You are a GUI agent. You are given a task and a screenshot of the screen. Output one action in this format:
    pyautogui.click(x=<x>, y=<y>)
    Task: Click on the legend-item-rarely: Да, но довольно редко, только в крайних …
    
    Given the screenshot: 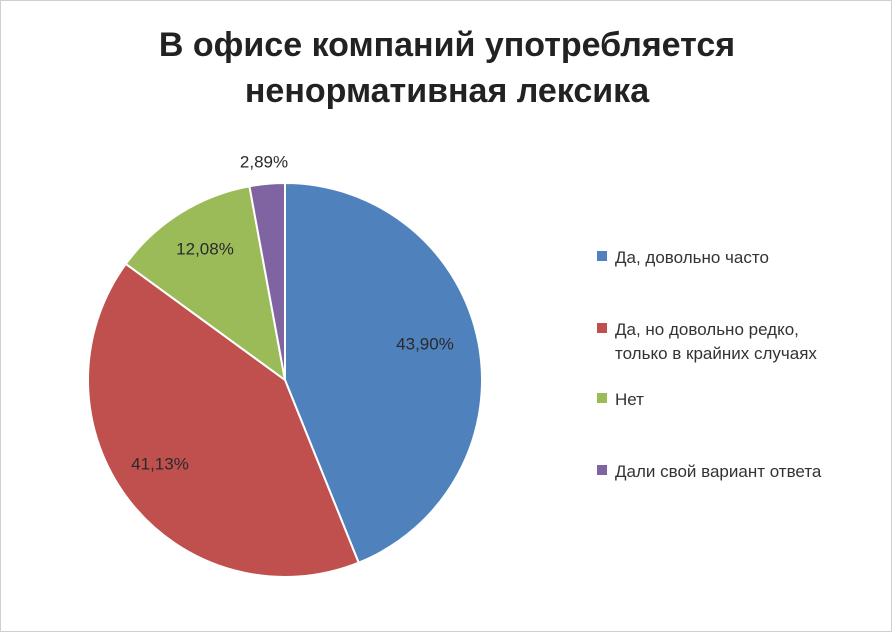 What is the action you would take?
    pyautogui.click(x=707, y=342)
    